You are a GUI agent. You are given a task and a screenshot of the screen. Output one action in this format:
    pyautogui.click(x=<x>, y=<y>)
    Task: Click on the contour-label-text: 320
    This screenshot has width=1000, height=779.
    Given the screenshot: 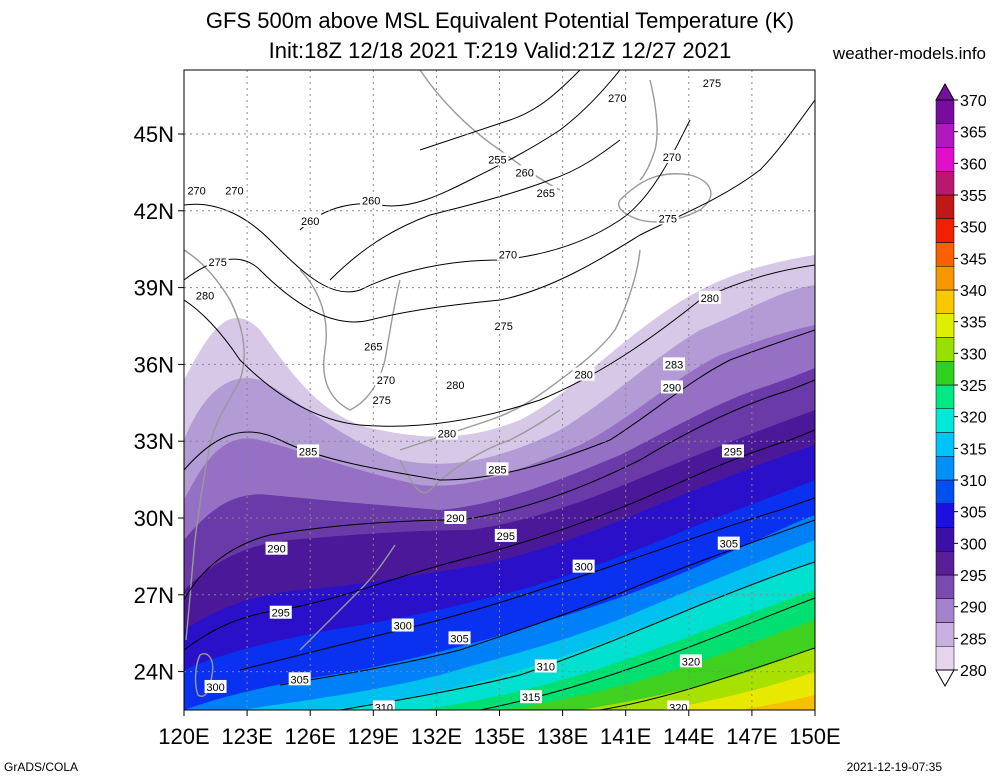 What is the action you would take?
    pyautogui.click(x=691, y=662)
    